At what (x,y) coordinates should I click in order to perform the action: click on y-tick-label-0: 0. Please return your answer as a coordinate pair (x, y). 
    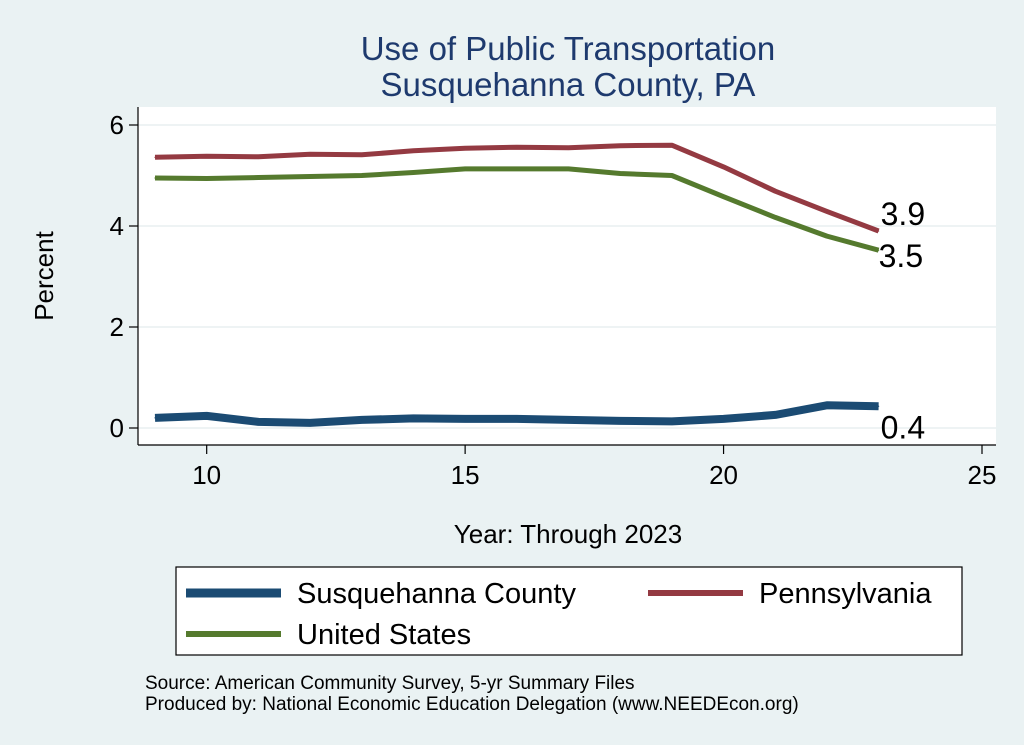
    Looking at the image, I should click on (117, 428).